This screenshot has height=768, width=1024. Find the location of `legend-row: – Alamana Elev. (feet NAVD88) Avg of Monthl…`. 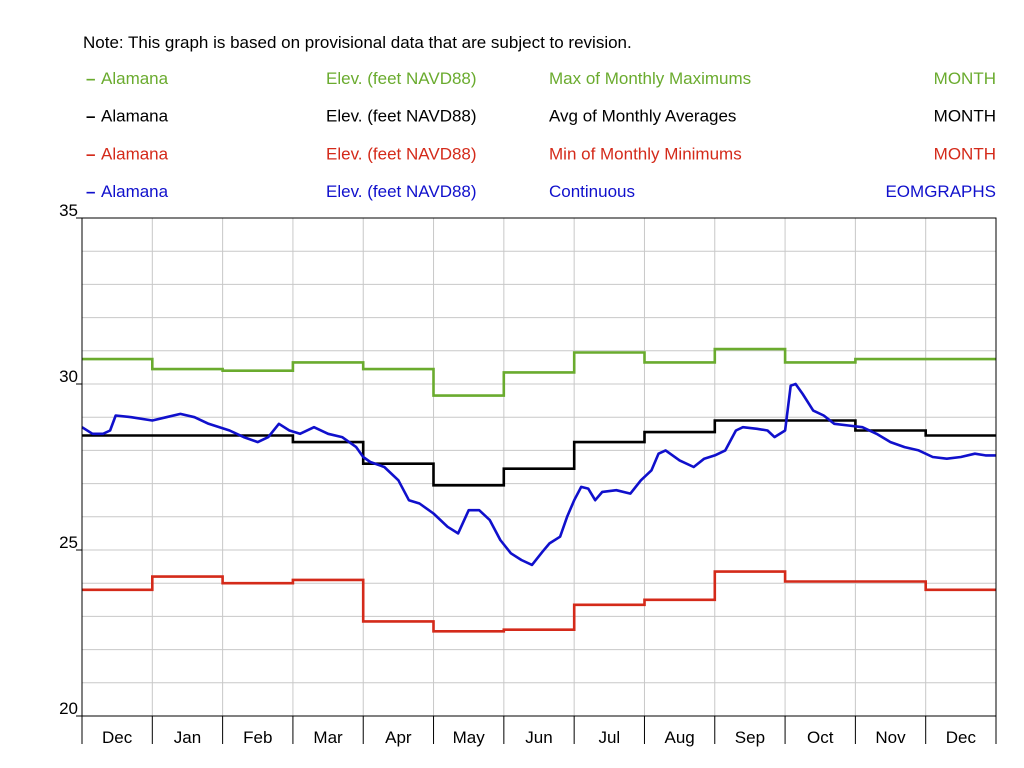

legend-row: – Alamana Elev. (feet NAVD88) Avg of Monthl… is located at coordinates (541, 116).